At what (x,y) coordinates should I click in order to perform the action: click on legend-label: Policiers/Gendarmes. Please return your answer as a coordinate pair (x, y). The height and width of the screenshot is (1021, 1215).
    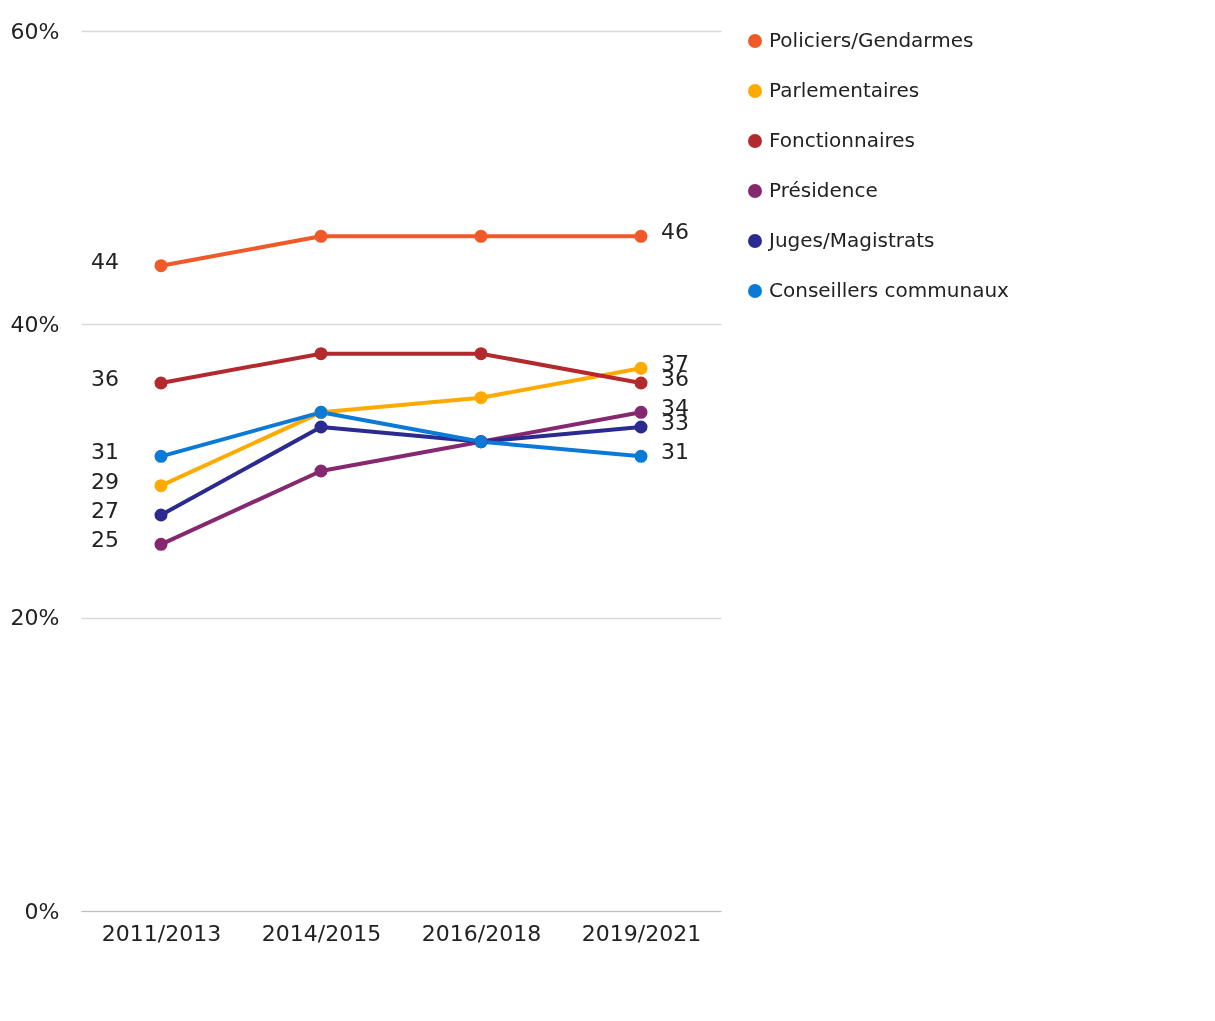
    Looking at the image, I should click on (871, 40).